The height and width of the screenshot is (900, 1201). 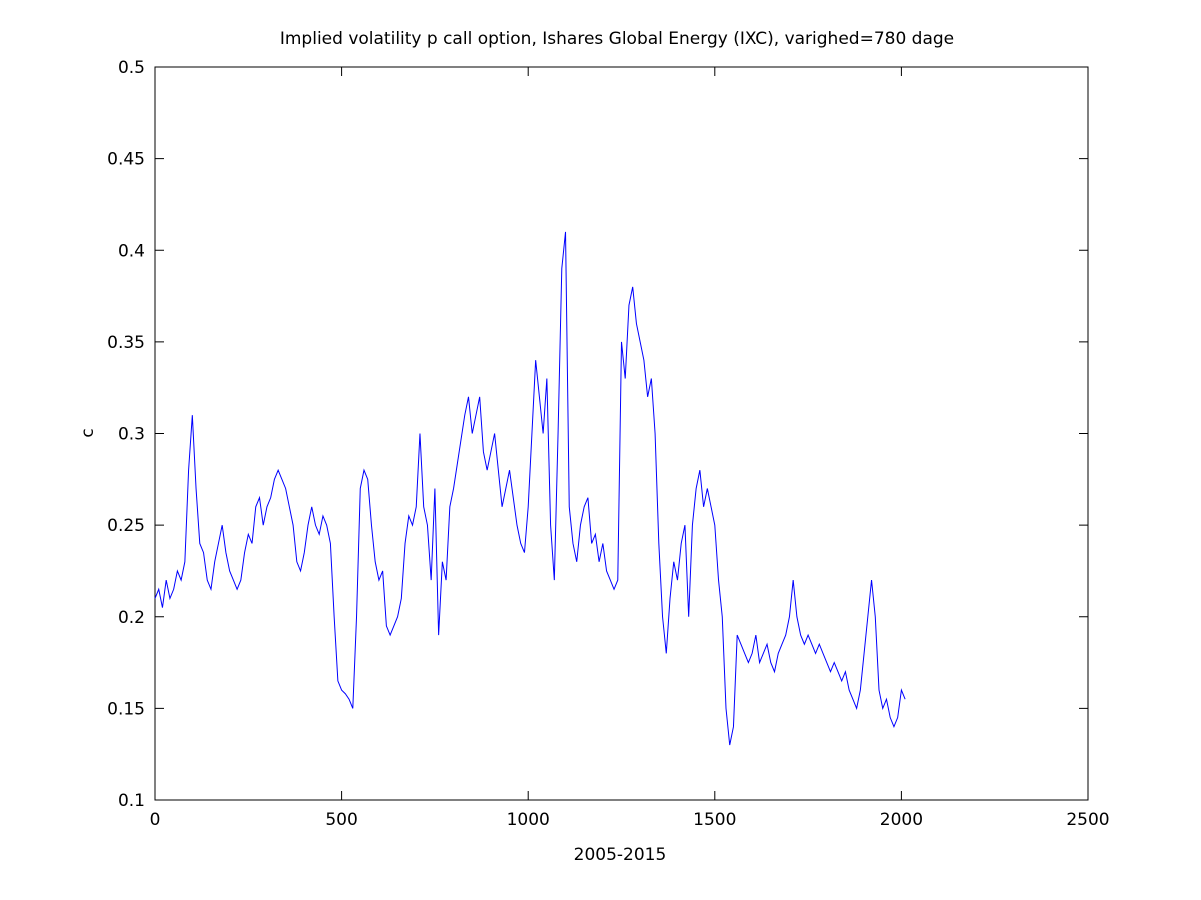 I want to click on y-tick-label: 0.45, so click(x=126, y=160).